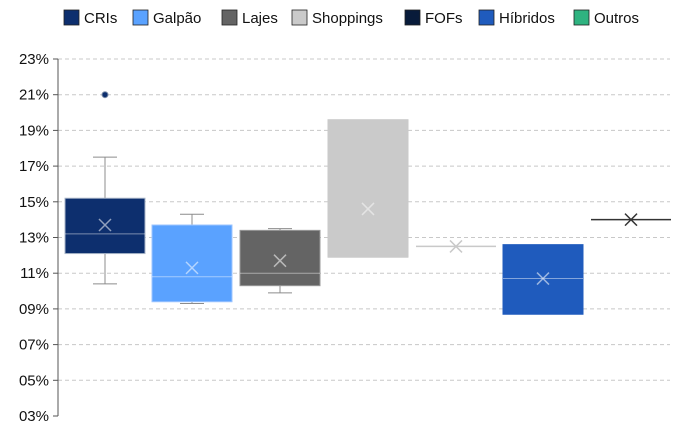 The image size is (673, 424). What do you see at coordinates (34, 202) in the screenshot?
I see `y-tick-label-15: 15%` at bounding box center [34, 202].